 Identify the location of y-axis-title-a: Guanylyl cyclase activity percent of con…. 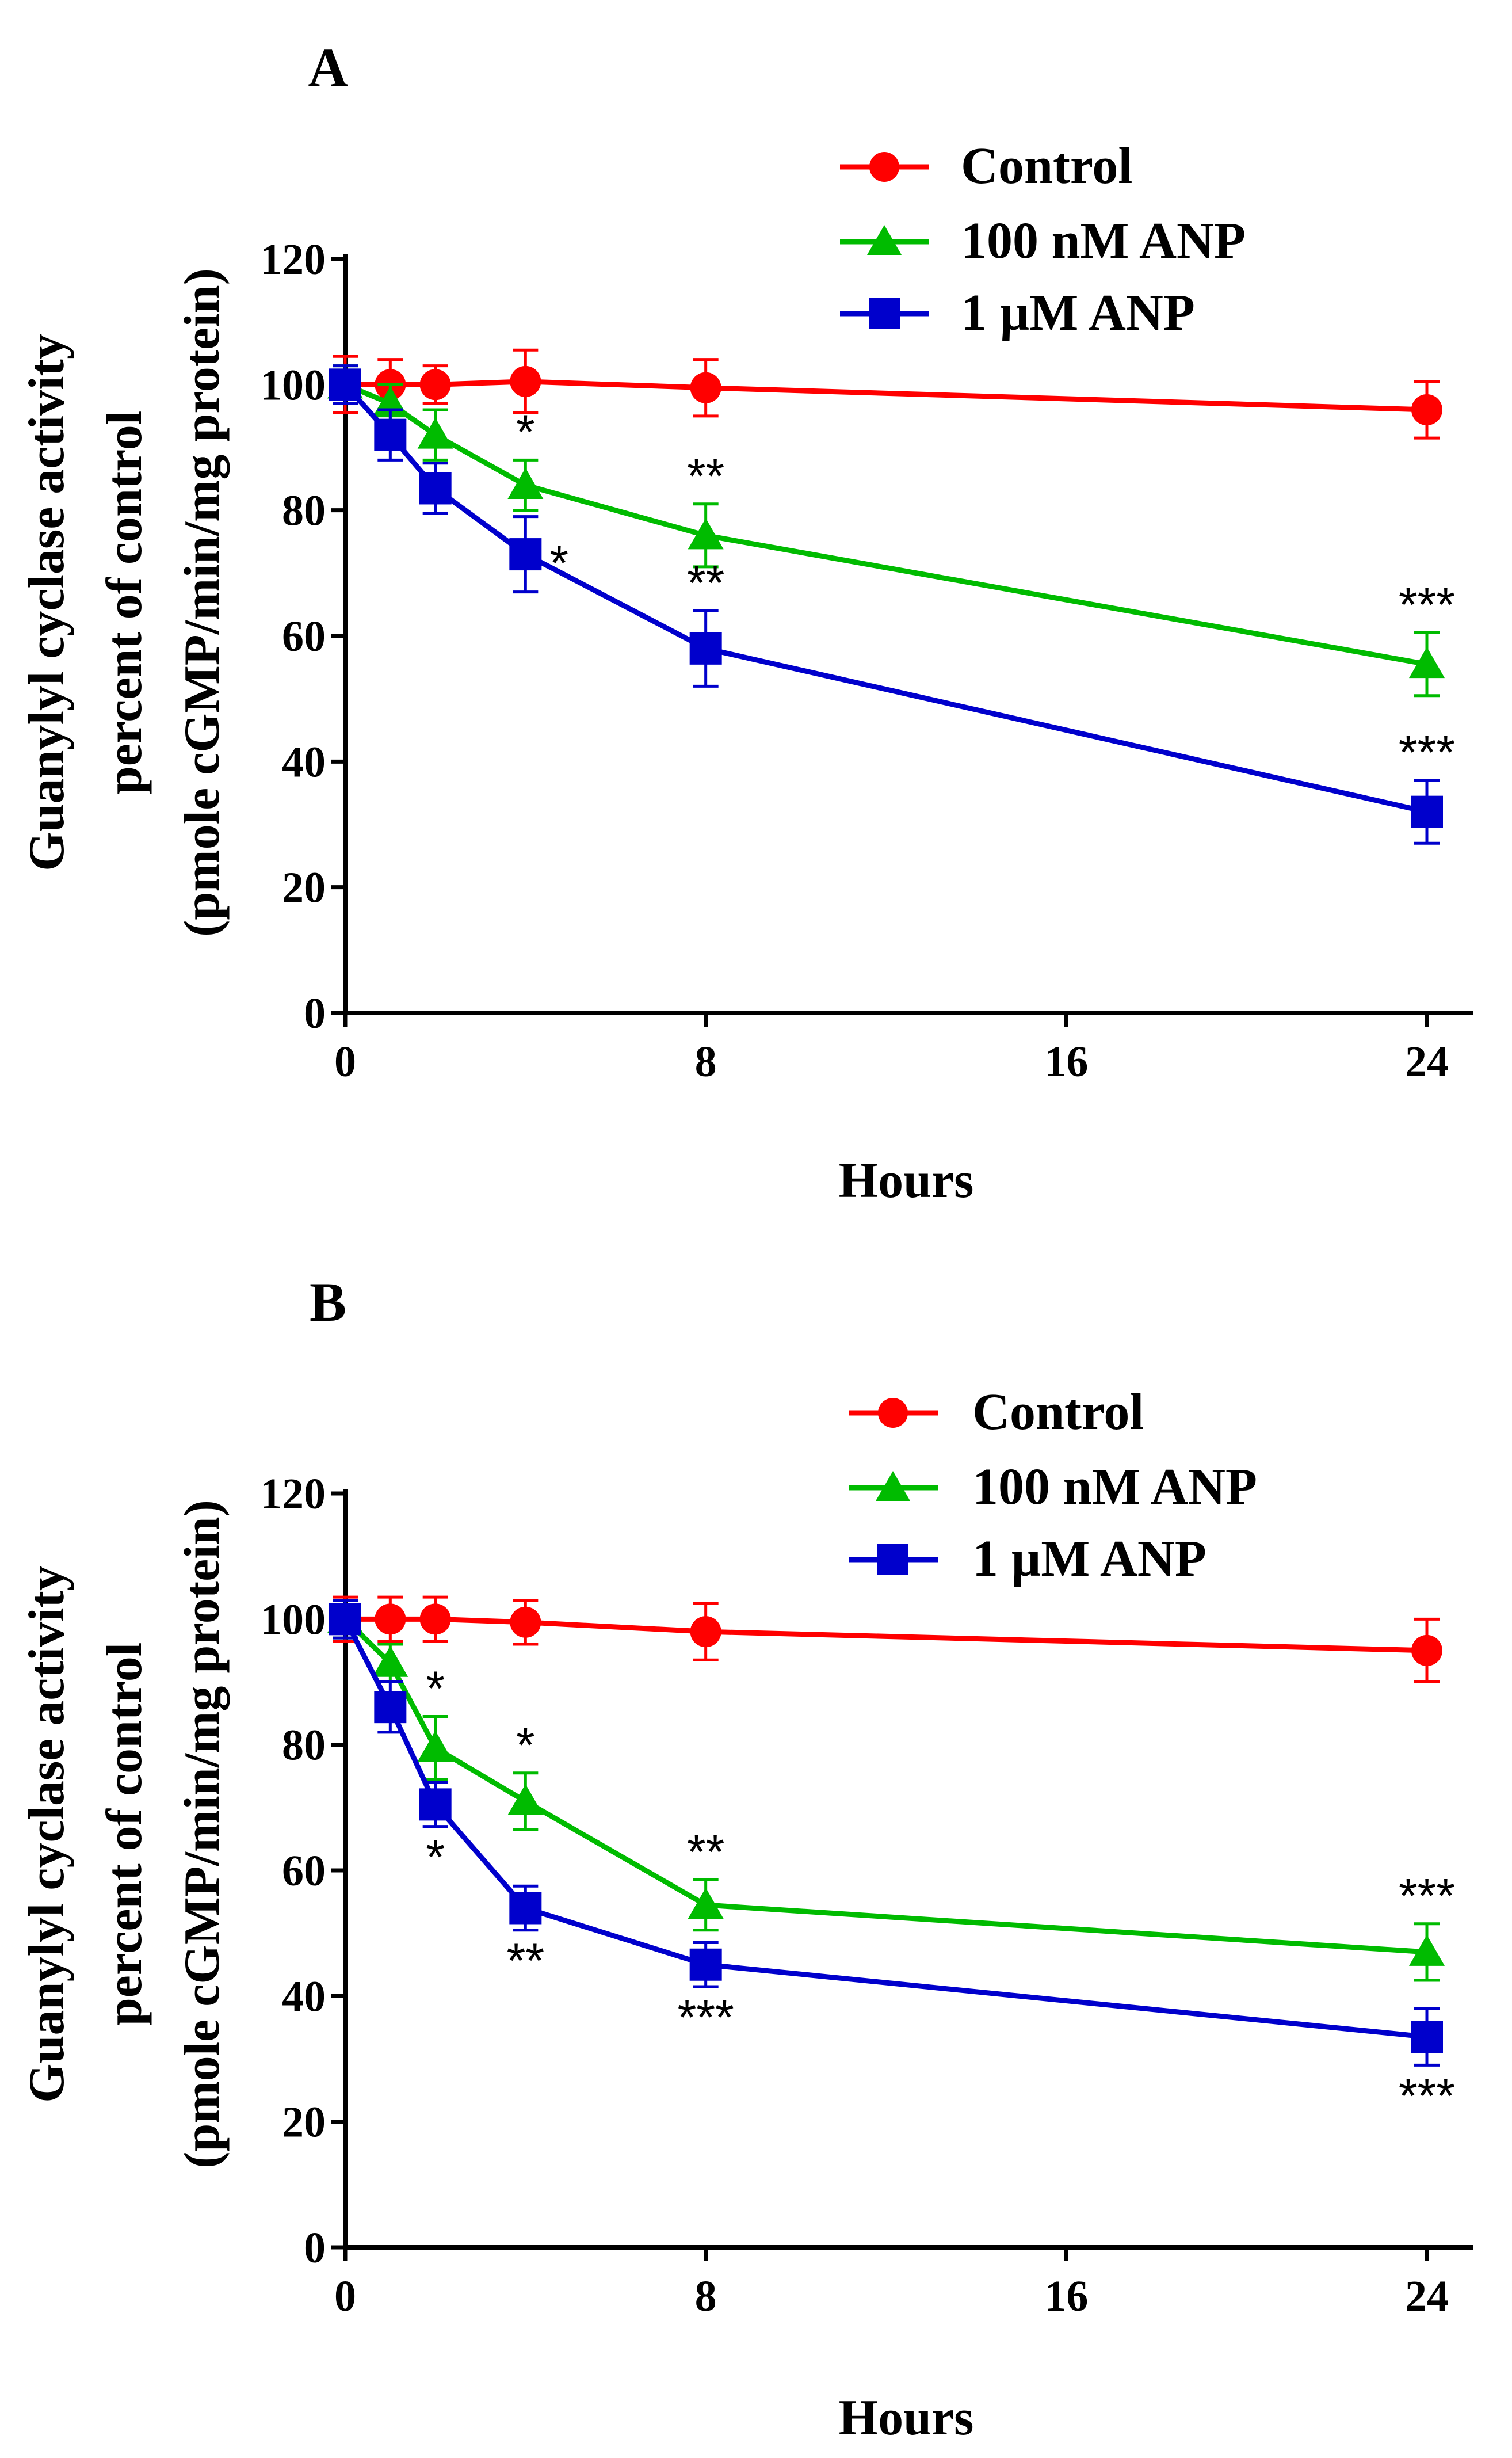
(124, 602).